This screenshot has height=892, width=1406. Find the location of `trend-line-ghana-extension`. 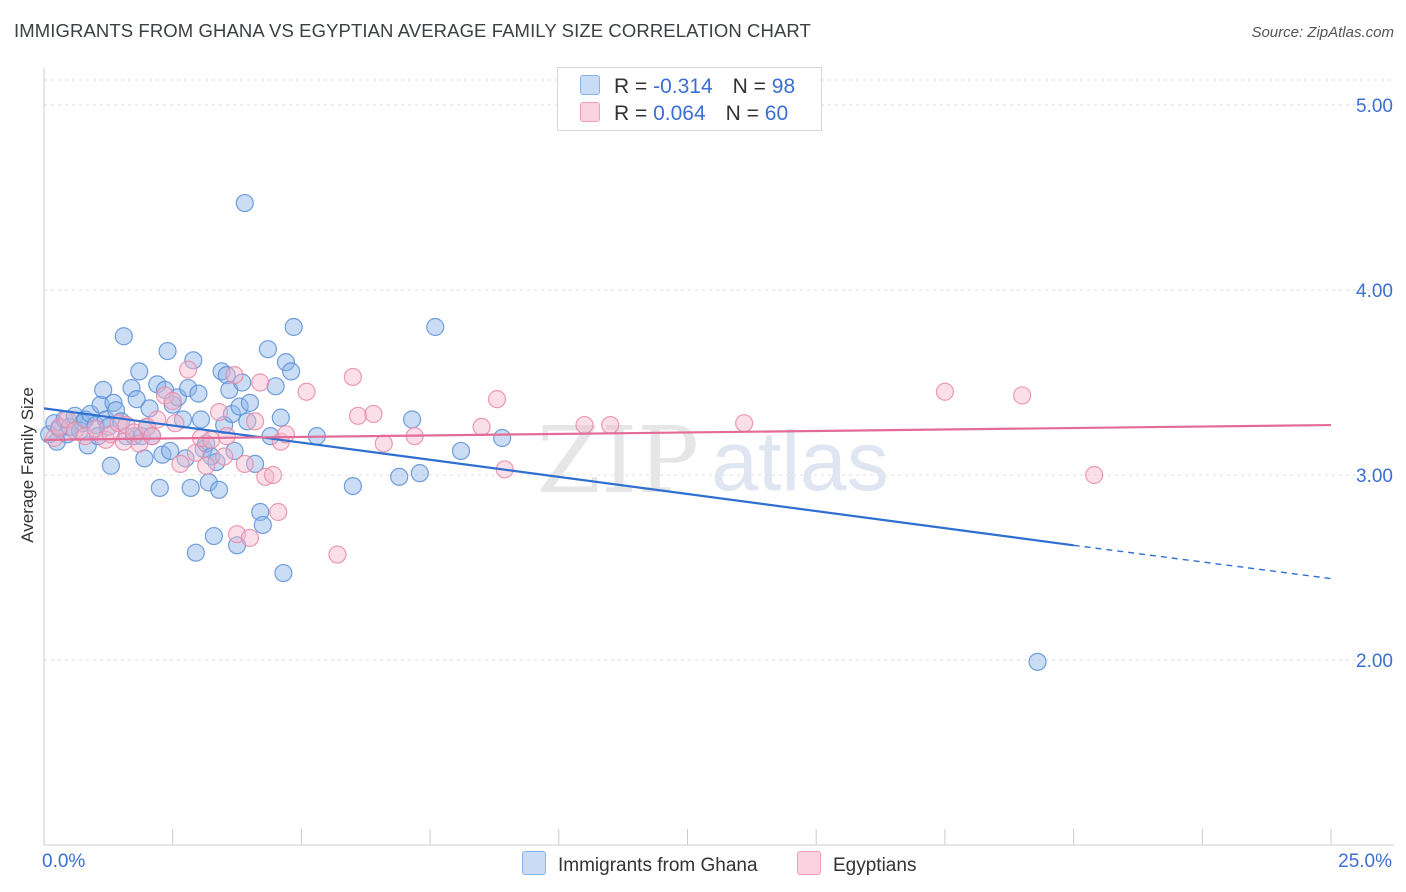

trend-line-ghana-extension is located at coordinates (1202, 562).